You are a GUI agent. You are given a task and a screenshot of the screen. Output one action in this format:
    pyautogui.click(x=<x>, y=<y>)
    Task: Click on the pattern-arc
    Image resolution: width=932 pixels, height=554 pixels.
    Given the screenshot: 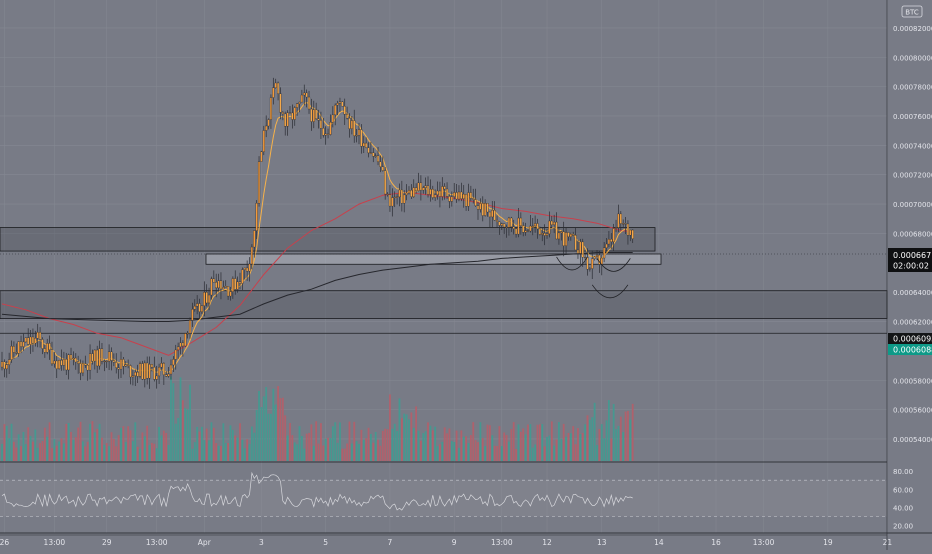 What is the action you would take?
    pyautogui.click(x=572, y=263)
    